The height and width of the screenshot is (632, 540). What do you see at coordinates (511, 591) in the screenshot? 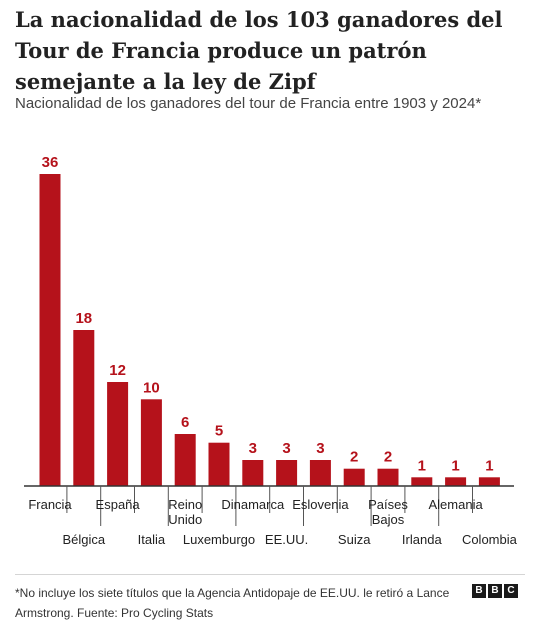
I see `bbc-logo-letter: C` at bounding box center [511, 591].